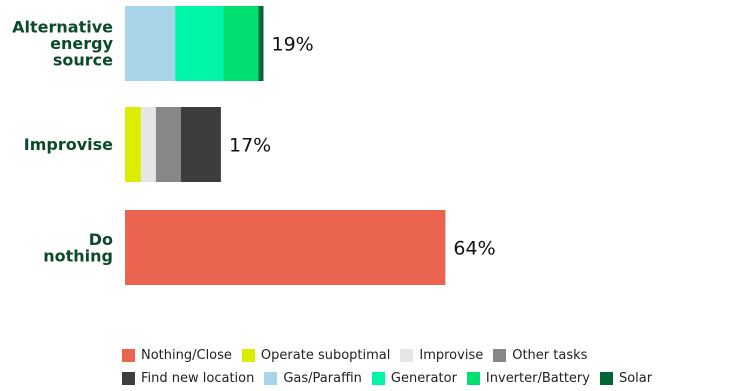  I want to click on category-label: energy, so click(81, 43).